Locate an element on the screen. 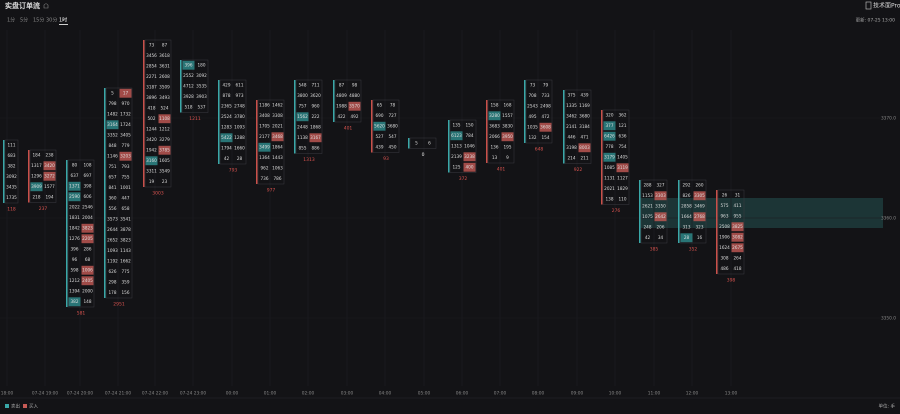 This screenshot has width=900, height=414. cell-value: 211 is located at coordinates (585, 157).